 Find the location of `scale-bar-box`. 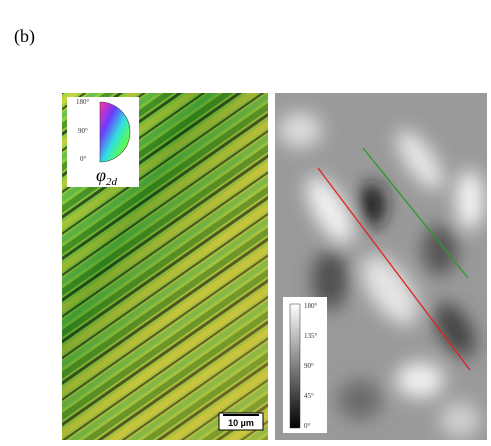

scale-bar-box is located at coordinates (241, 421).